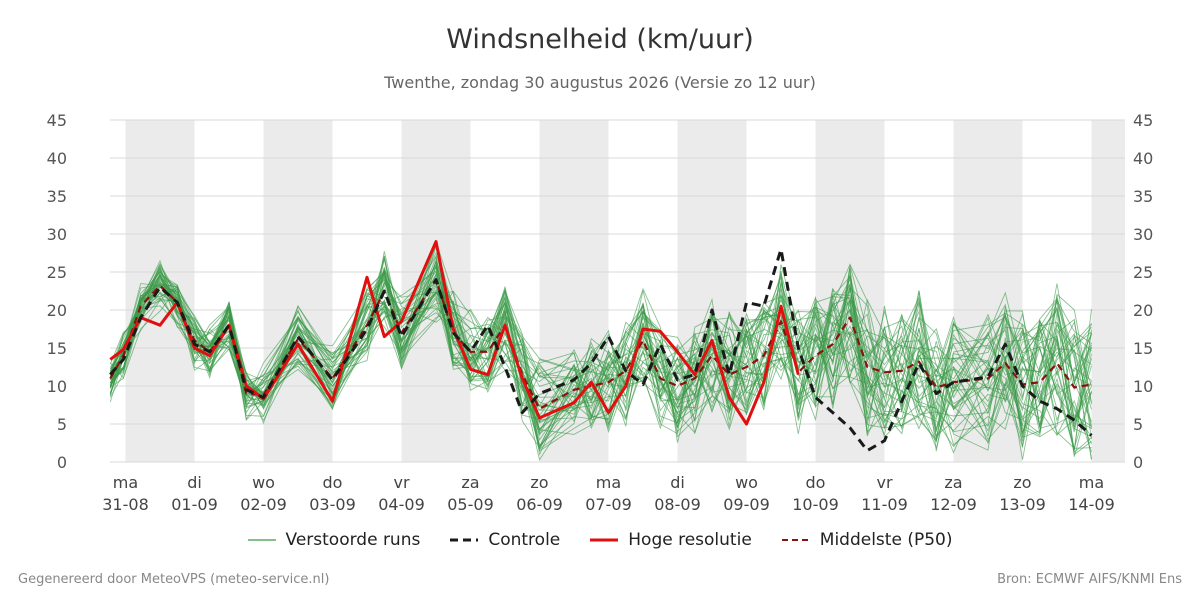 The width and height of the screenshot is (1200, 600). I want to click on legend-item-ensemble: Verstoorde runs, so click(334, 540).